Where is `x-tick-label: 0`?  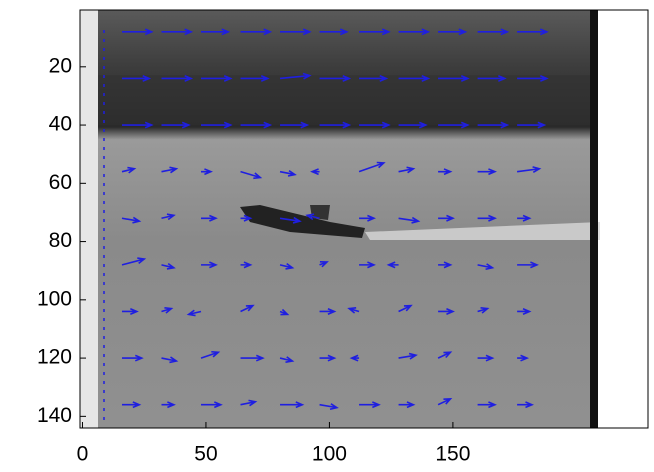 x-tick-label: 0 is located at coordinates (83, 454).